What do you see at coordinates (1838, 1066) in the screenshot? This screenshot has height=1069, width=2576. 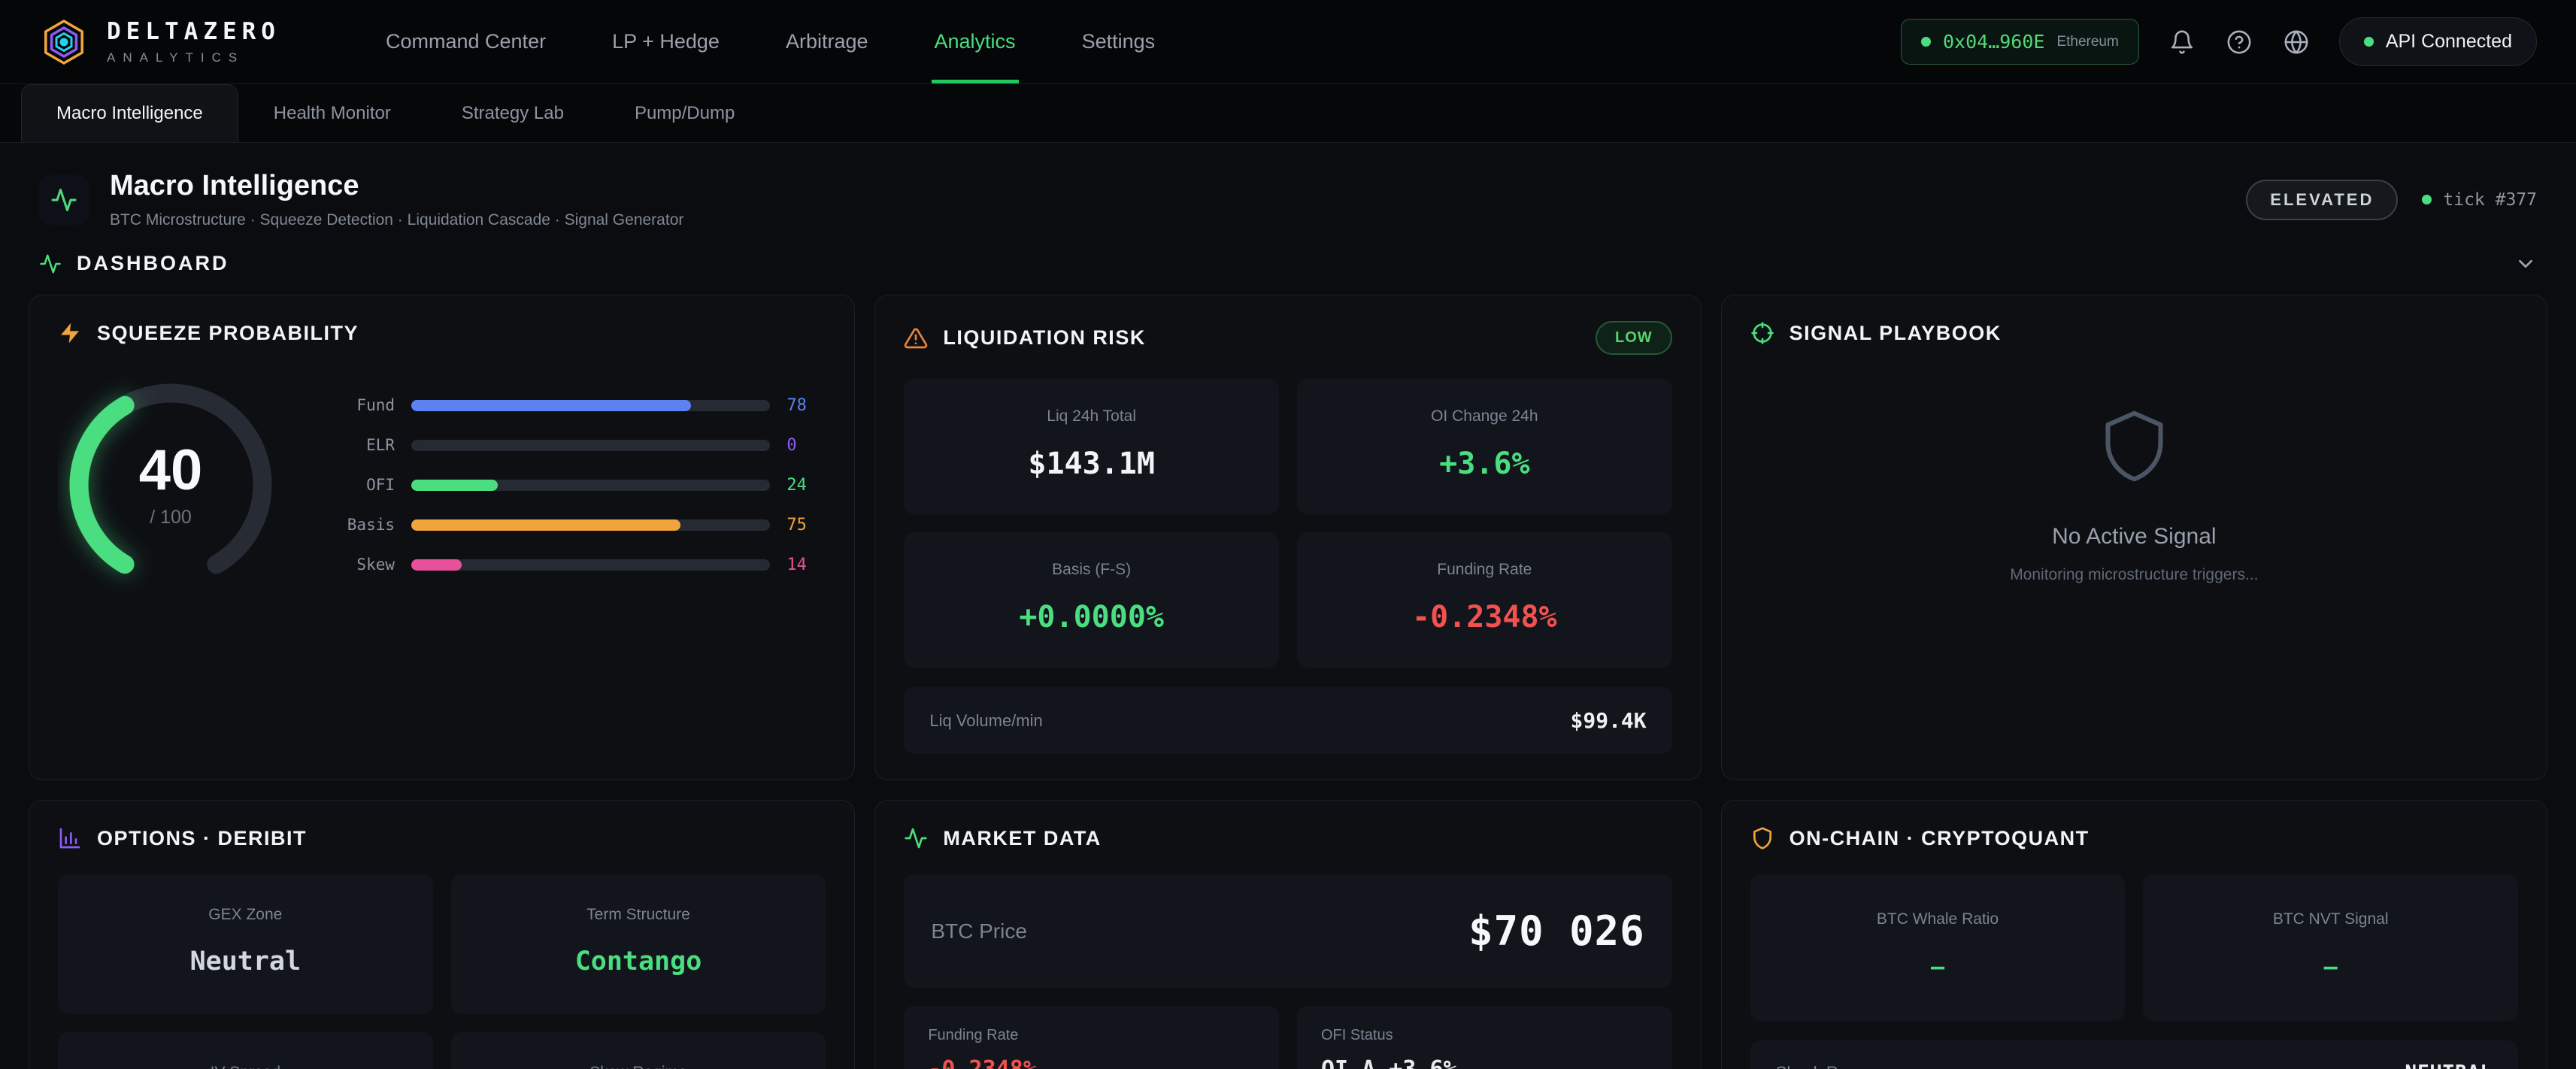 I see `row-label: Shock Response` at bounding box center [1838, 1066].